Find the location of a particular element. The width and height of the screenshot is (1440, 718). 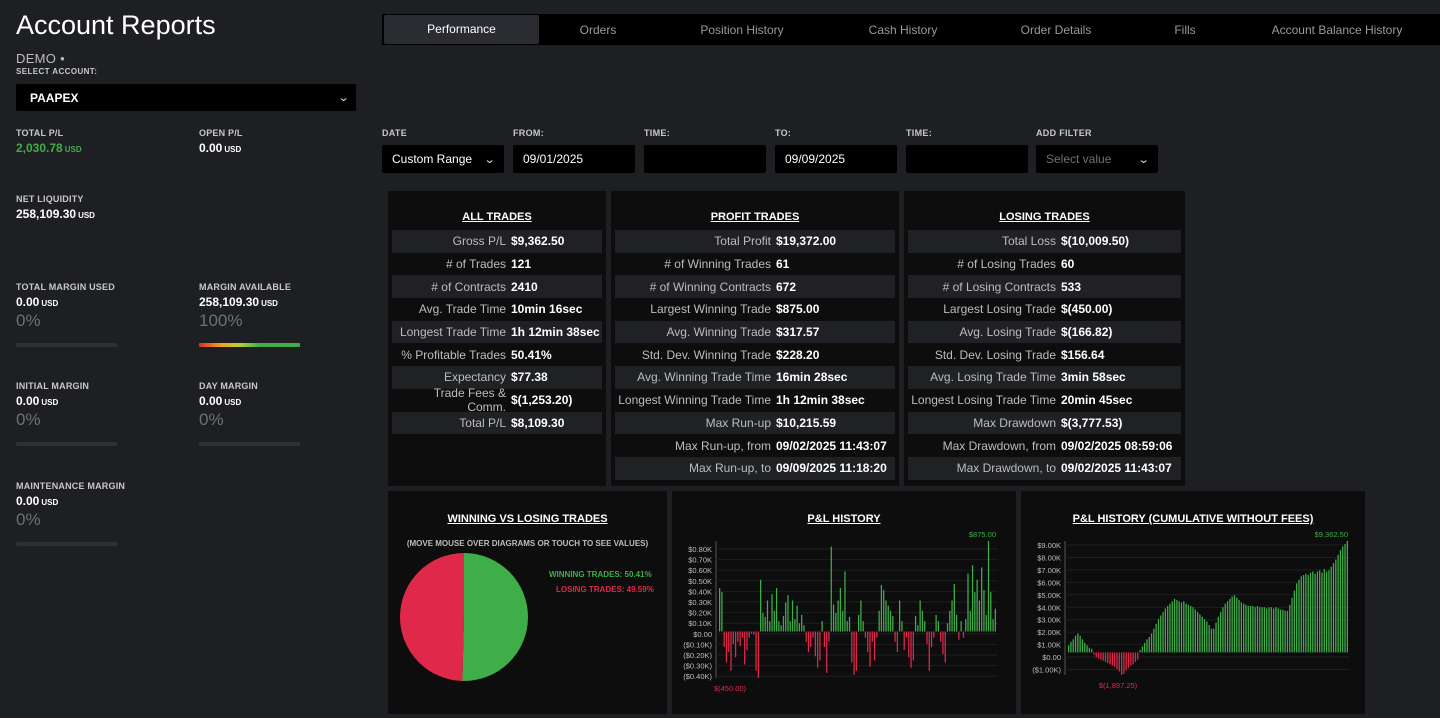

to-date-input: 09/09/2025 is located at coordinates (836, 159).